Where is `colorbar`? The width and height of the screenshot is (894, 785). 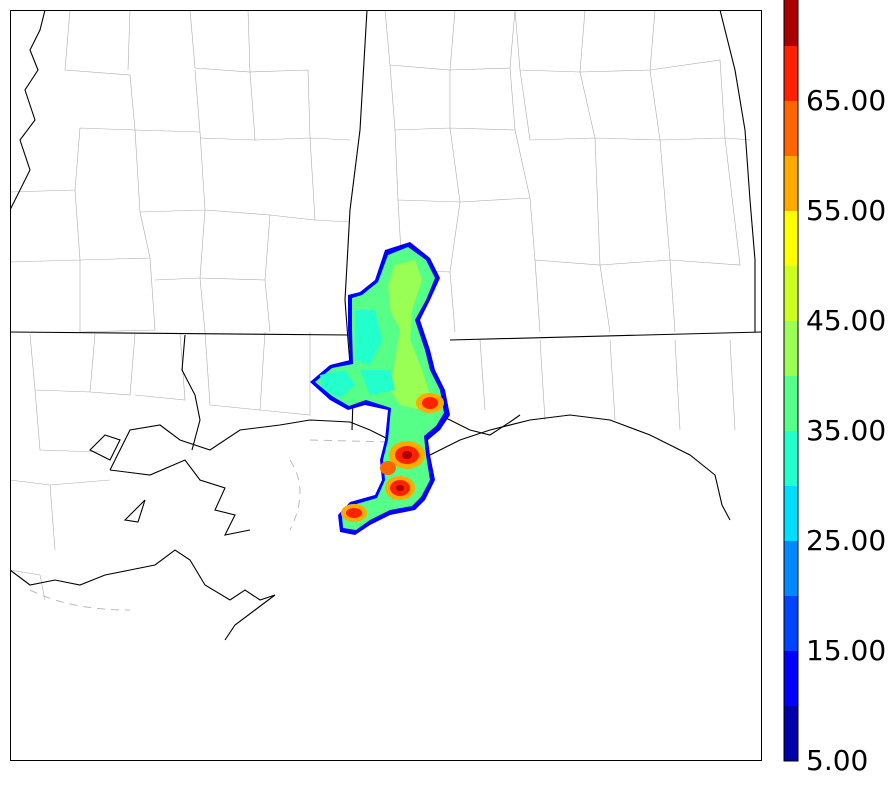 colorbar is located at coordinates (791, 381).